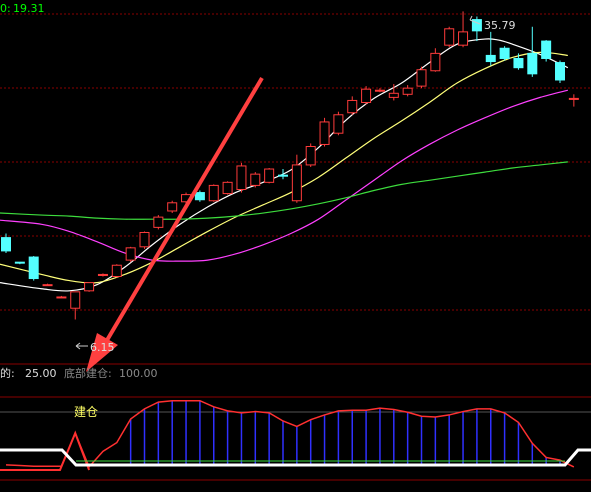  Describe the element at coordinates (88, 373) in the screenshot. I see `indicator-label2-prefix: 底部建仓:` at that location.